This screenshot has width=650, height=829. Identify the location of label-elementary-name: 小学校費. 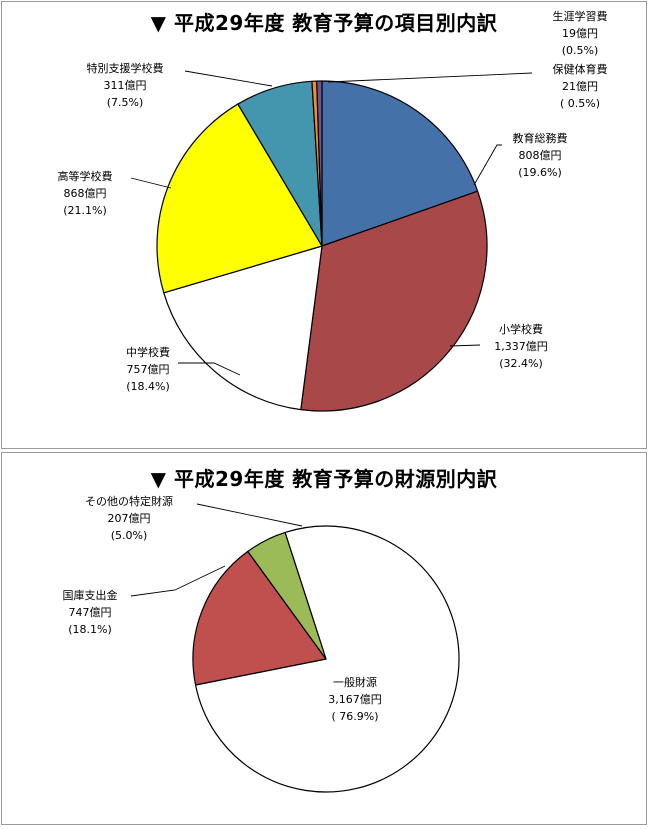
(521, 329).